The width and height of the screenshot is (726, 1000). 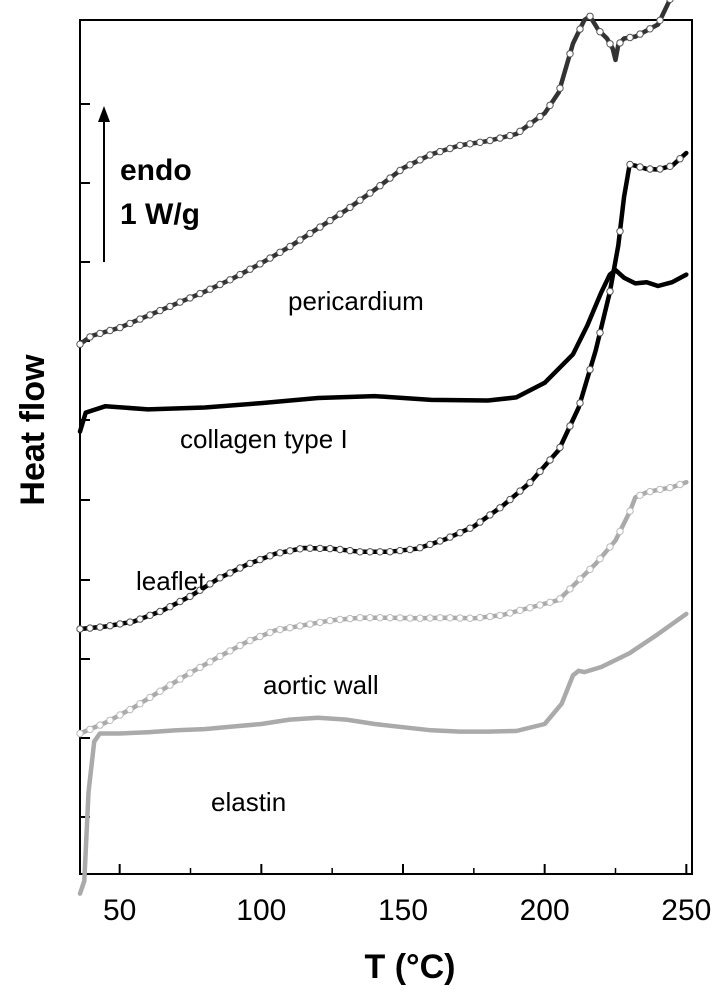 What do you see at coordinates (356, 301) in the screenshot?
I see `series-label-pericardium: pericardium` at bounding box center [356, 301].